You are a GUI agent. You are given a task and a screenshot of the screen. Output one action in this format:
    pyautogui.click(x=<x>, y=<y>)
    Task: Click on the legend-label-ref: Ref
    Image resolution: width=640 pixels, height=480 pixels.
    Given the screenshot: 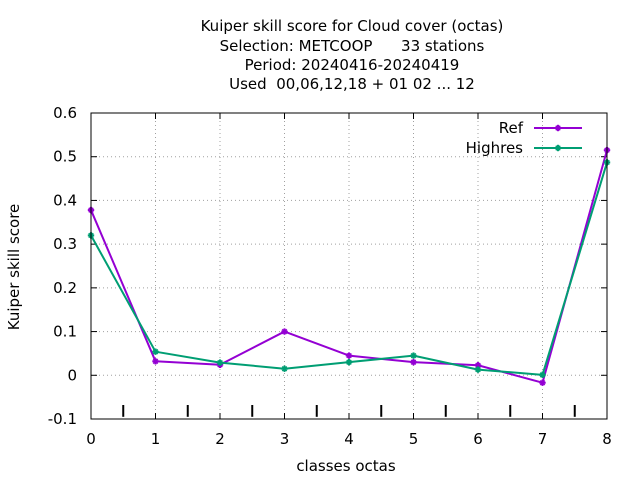 What is the action you would take?
    pyautogui.click(x=511, y=128)
    